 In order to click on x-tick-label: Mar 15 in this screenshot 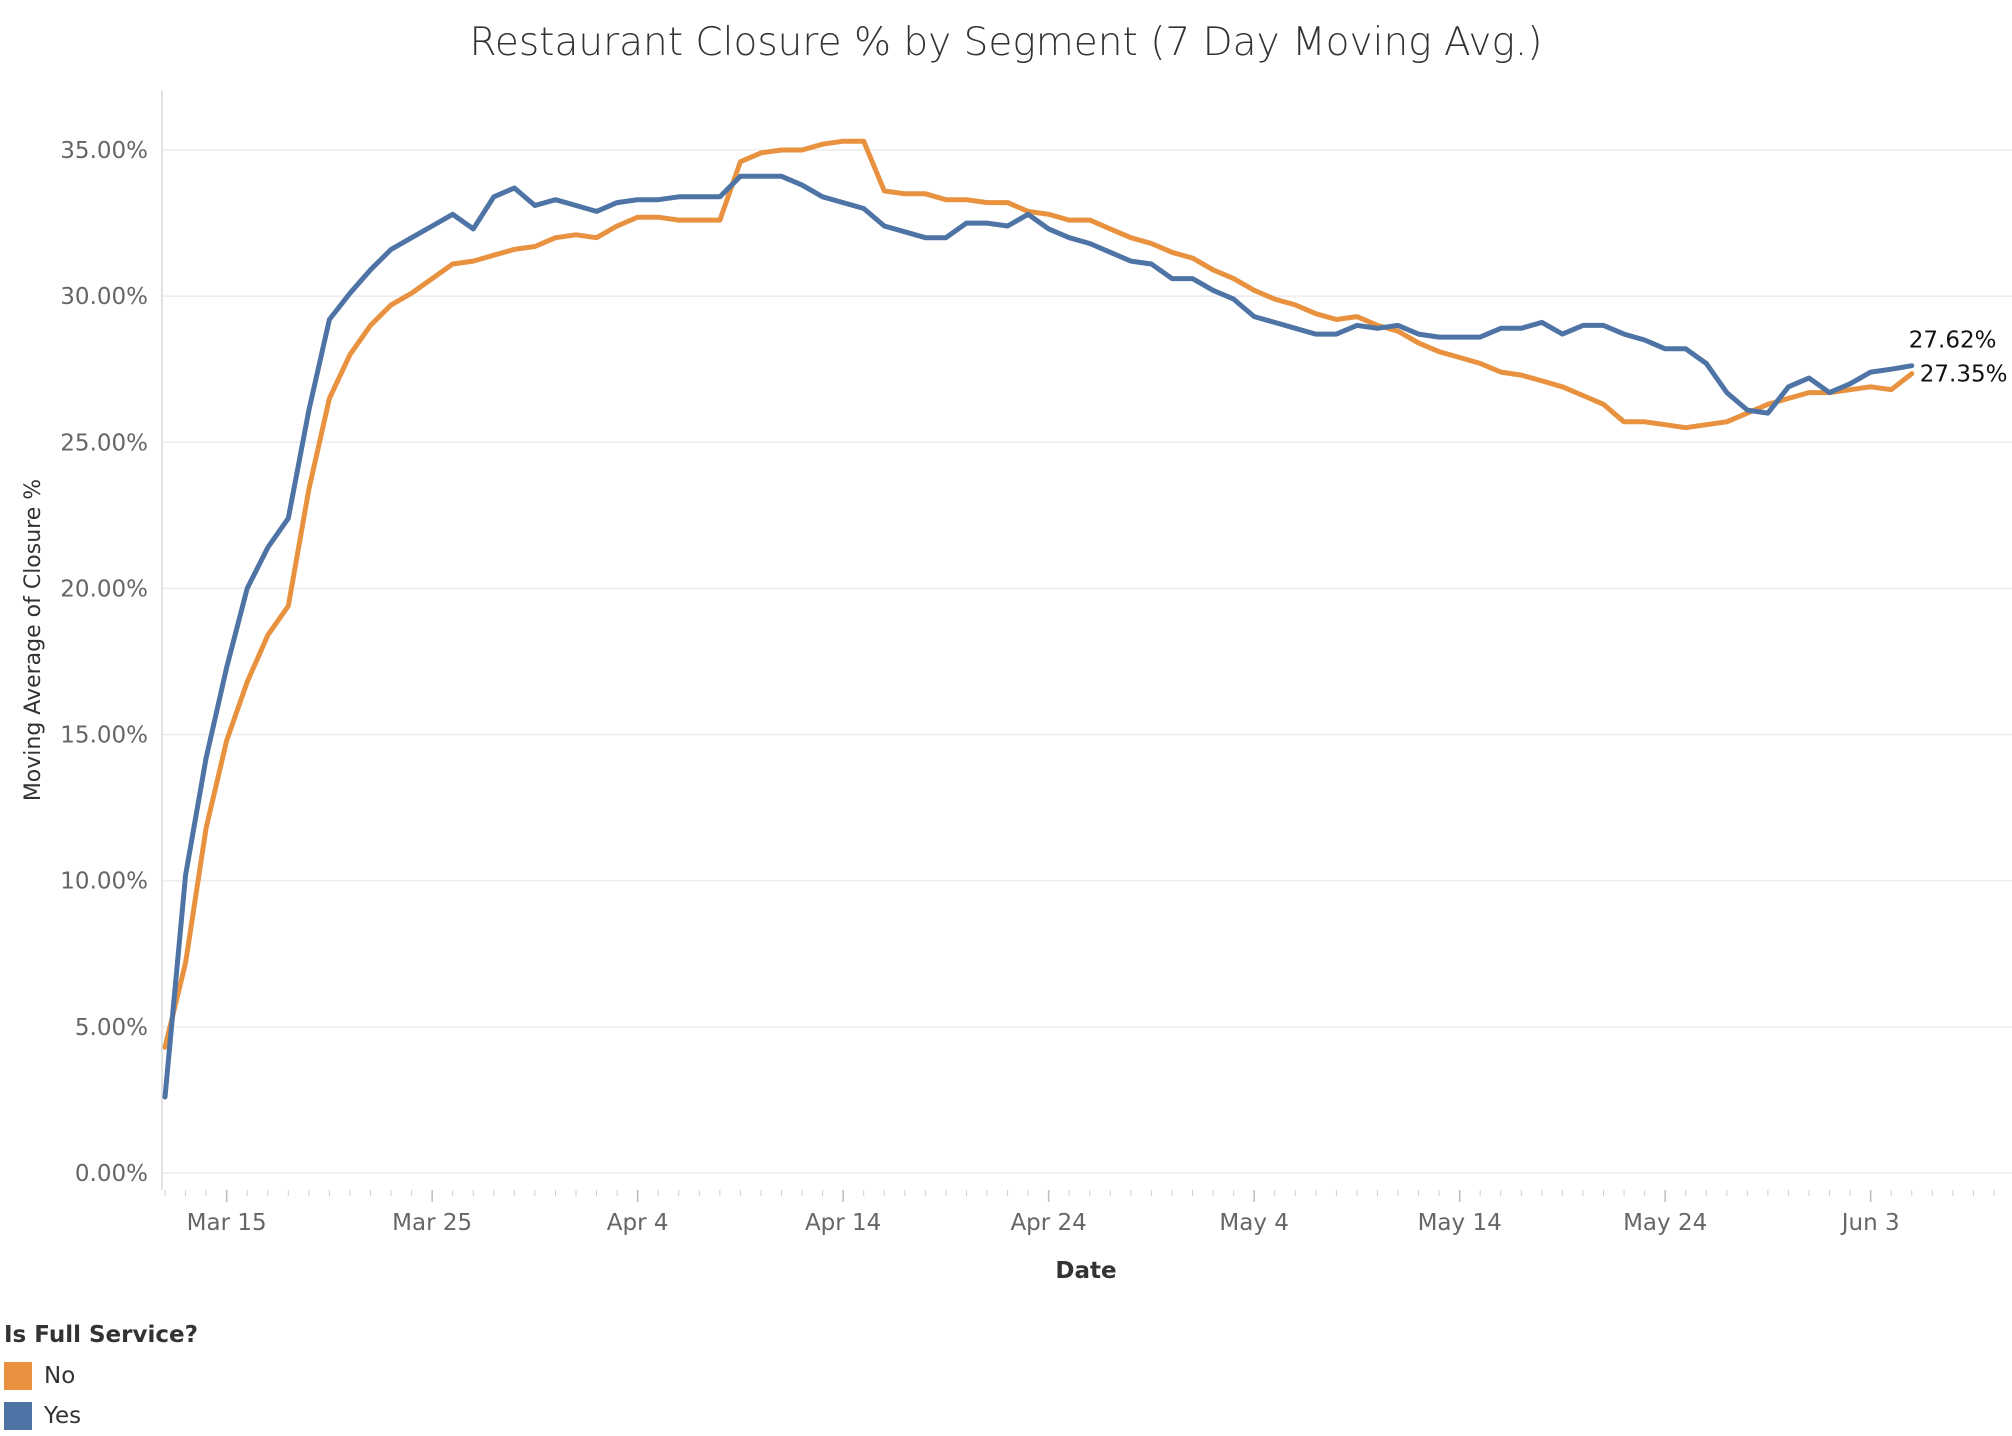, I will do `click(227, 1223)`.